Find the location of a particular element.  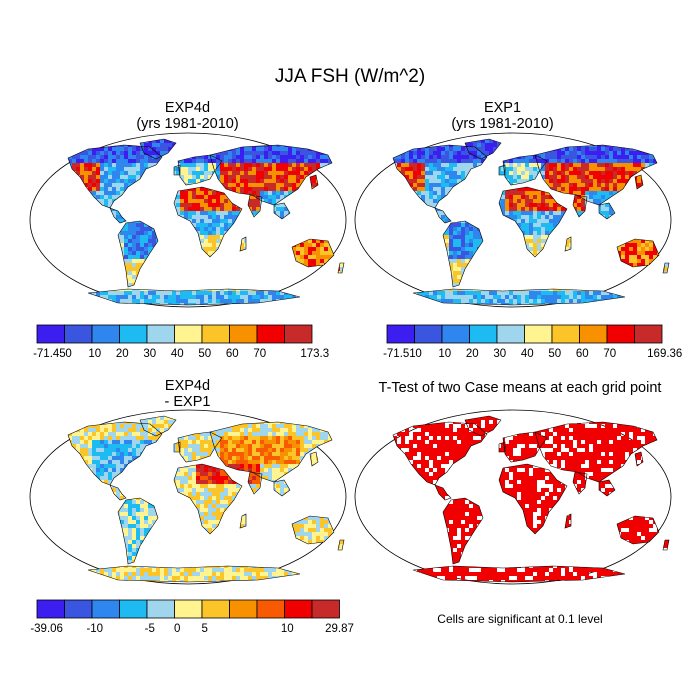

panel-title-line1: EXP1 is located at coordinates (502, 108).